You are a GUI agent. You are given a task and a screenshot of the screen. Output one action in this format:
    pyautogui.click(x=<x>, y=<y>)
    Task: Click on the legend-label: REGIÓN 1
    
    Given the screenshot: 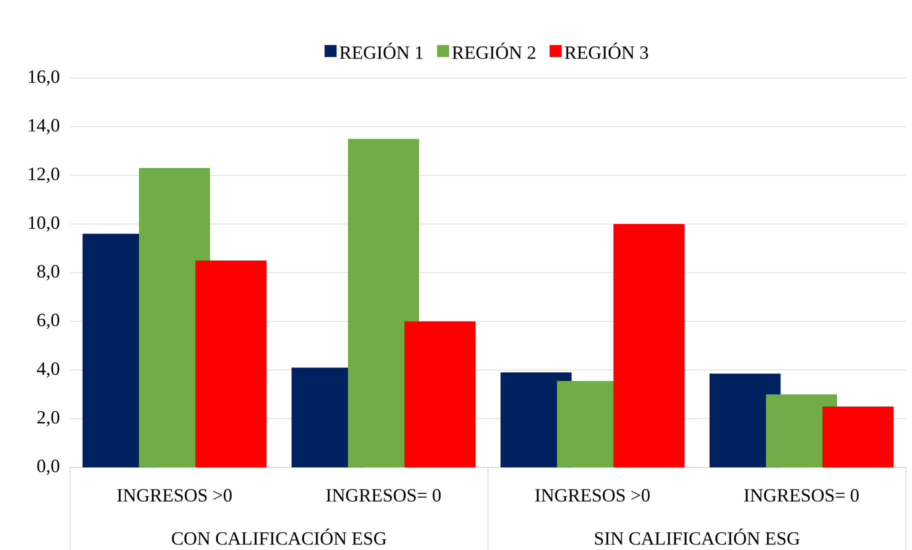 What is the action you would take?
    pyautogui.click(x=381, y=50)
    